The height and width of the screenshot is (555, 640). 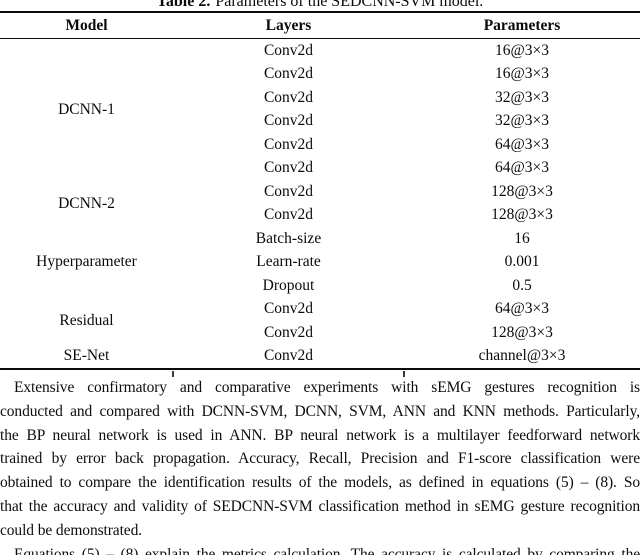 What do you see at coordinates (522, 285) in the screenshot?
I see `parameter-cell: 0.5` at bounding box center [522, 285].